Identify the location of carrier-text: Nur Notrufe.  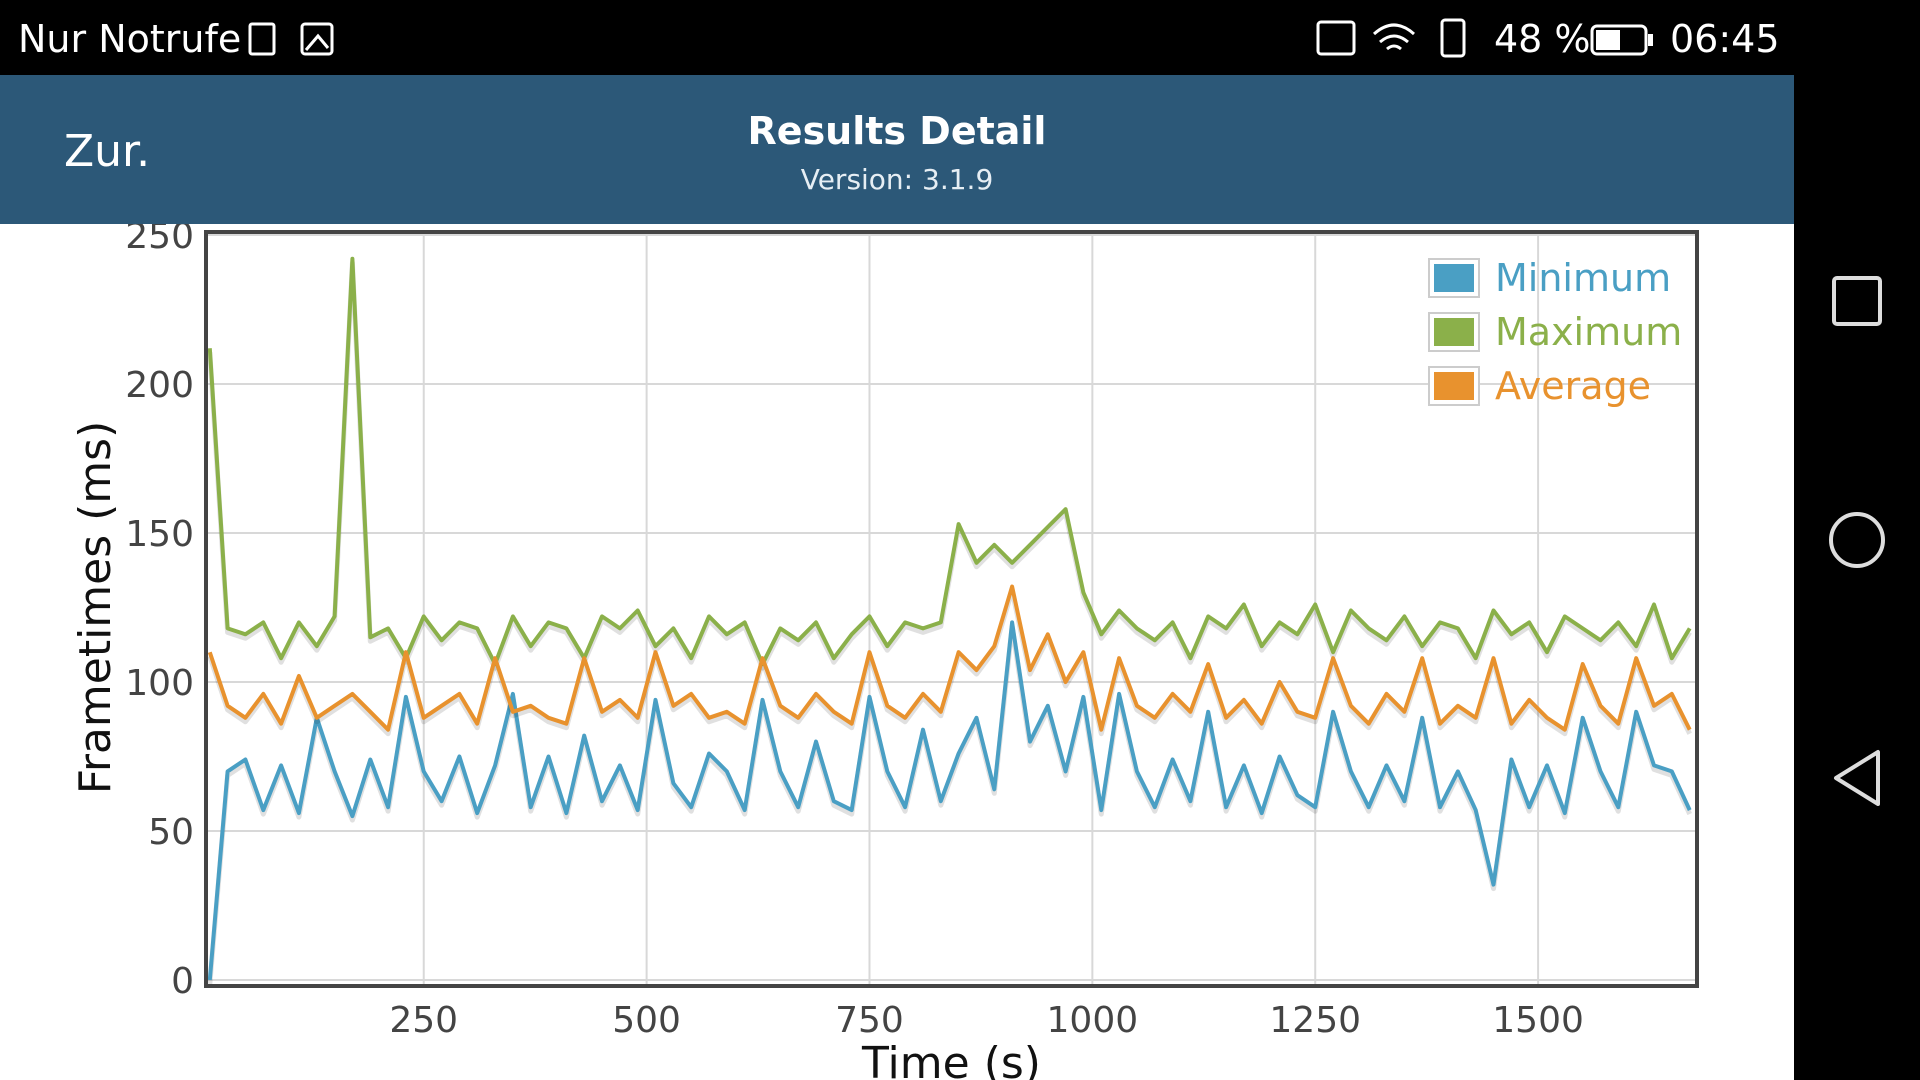
(129, 39).